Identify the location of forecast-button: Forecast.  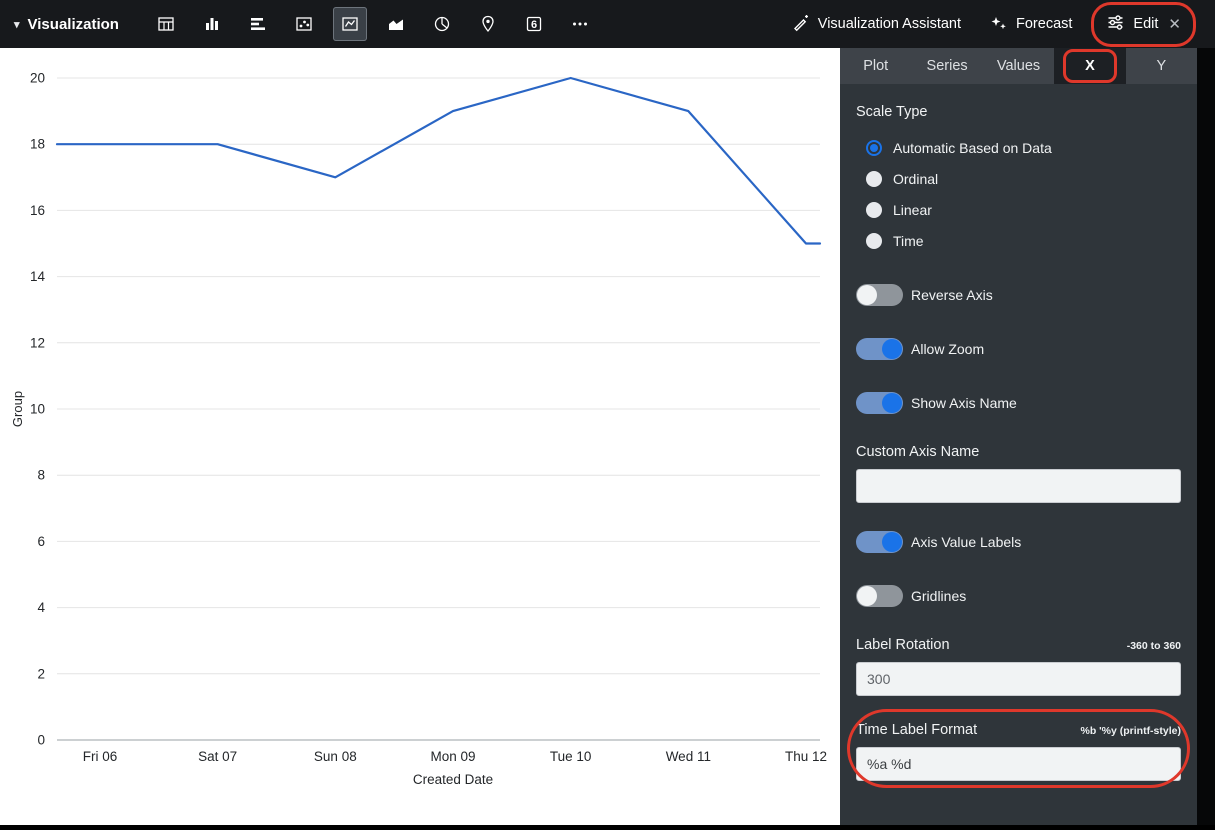
(1030, 24).